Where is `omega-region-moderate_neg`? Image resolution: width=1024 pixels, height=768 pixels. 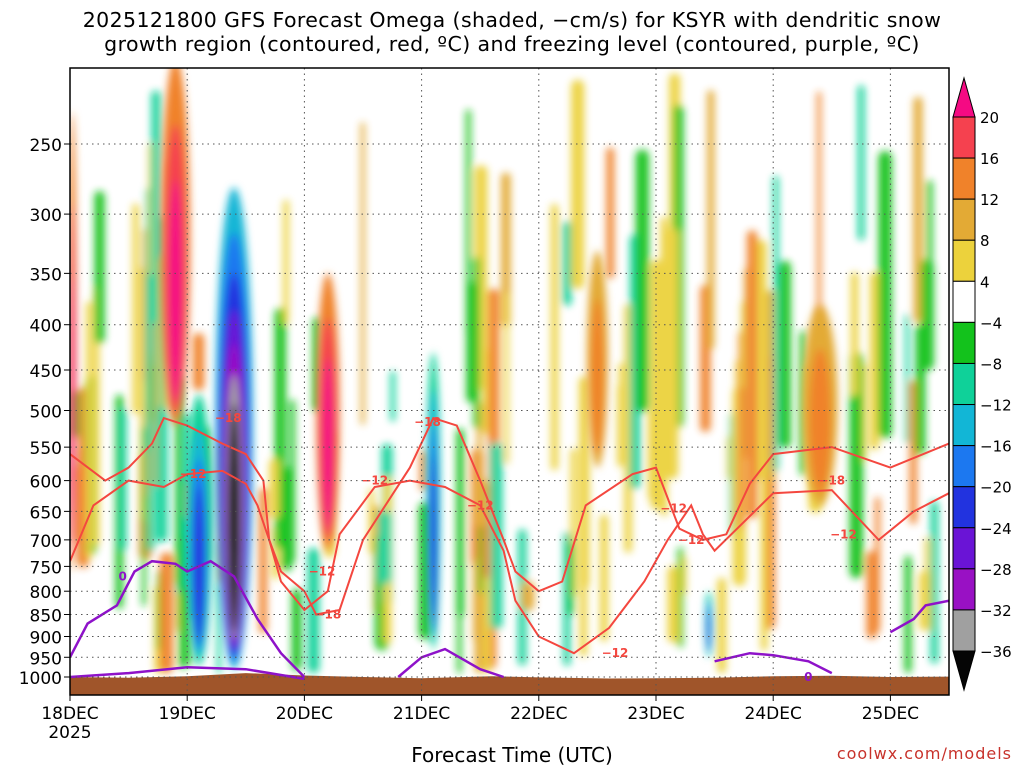 omega-region-moderate_neg is located at coordinates (820, 421).